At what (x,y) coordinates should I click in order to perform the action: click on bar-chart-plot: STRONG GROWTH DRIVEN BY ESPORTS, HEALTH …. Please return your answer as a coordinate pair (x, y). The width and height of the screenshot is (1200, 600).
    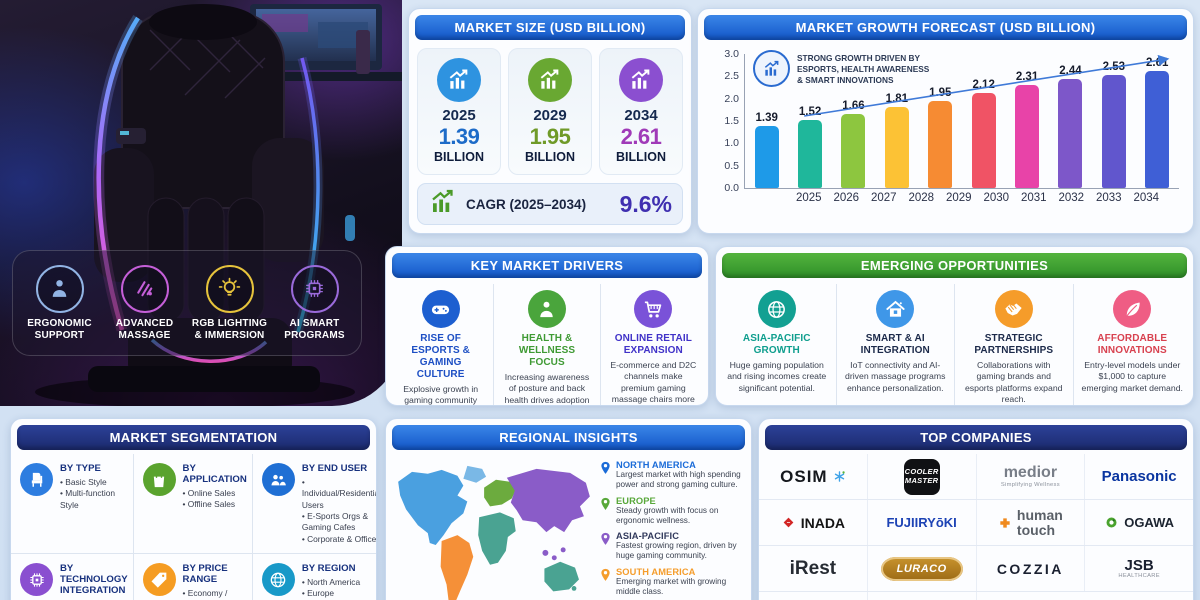
    Looking at the image, I should click on (951, 121).